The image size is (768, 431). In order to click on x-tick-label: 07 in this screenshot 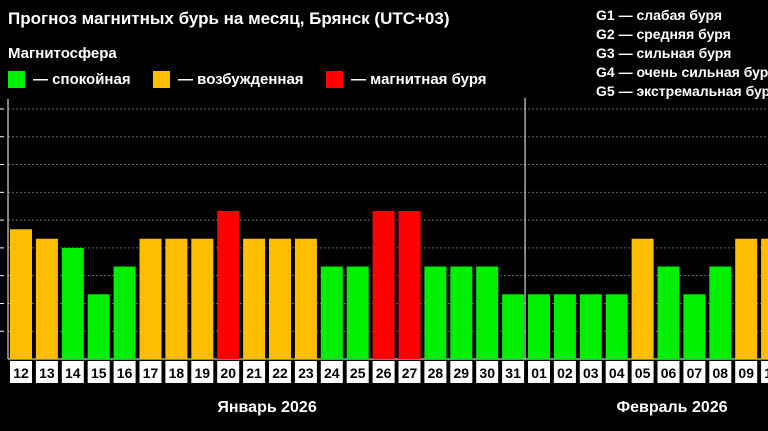, I will do `click(695, 373)`.